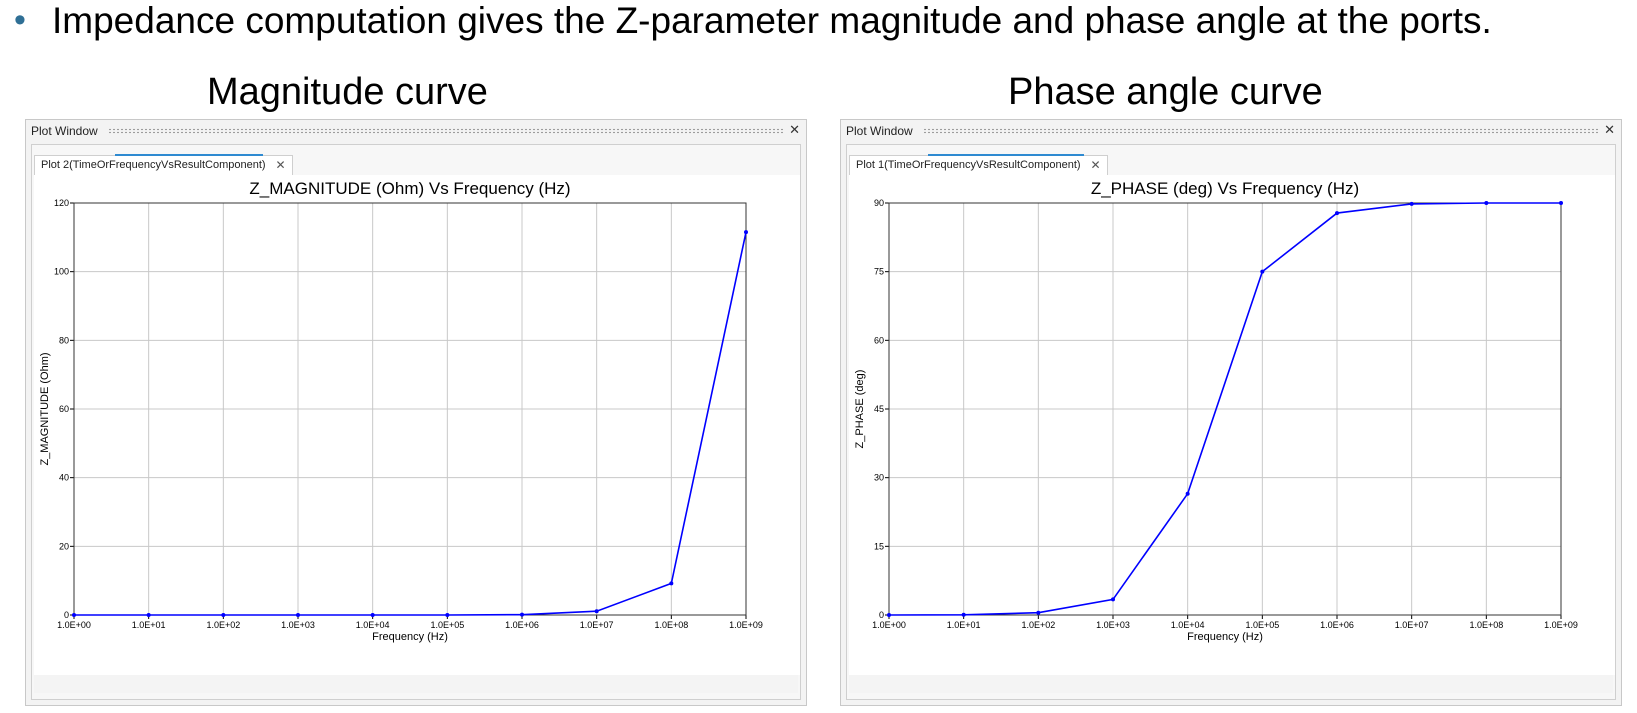  I want to click on caption-magnitude: Magnitude curve, so click(347, 92).